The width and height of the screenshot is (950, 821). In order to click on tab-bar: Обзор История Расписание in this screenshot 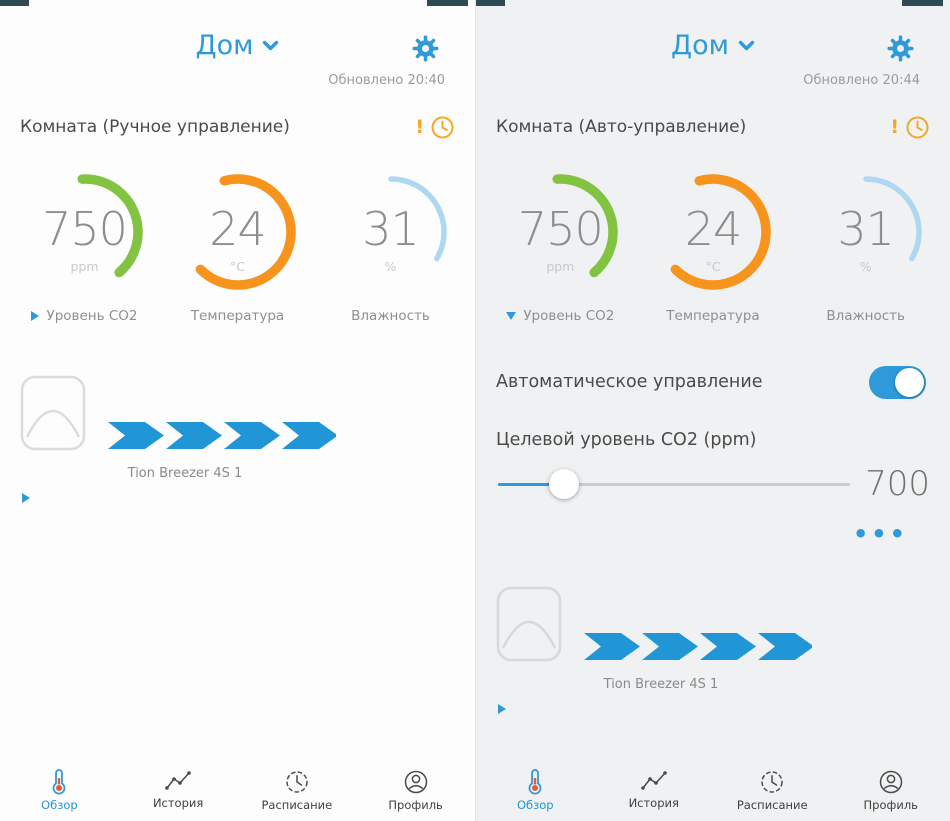, I will do `click(237, 791)`.